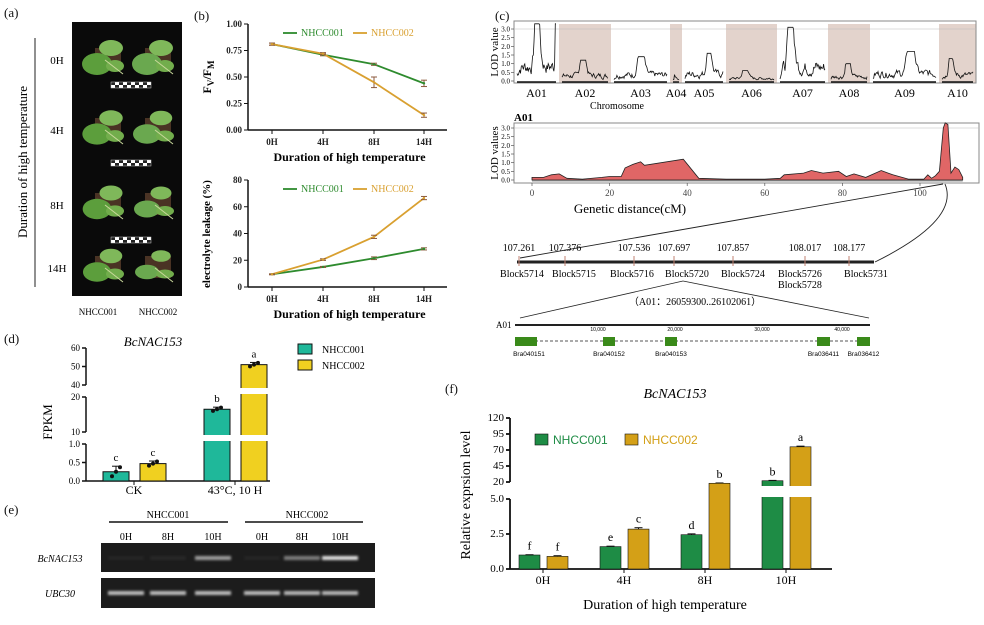  I want to click on chromosome-label: A10, so click(957, 93).